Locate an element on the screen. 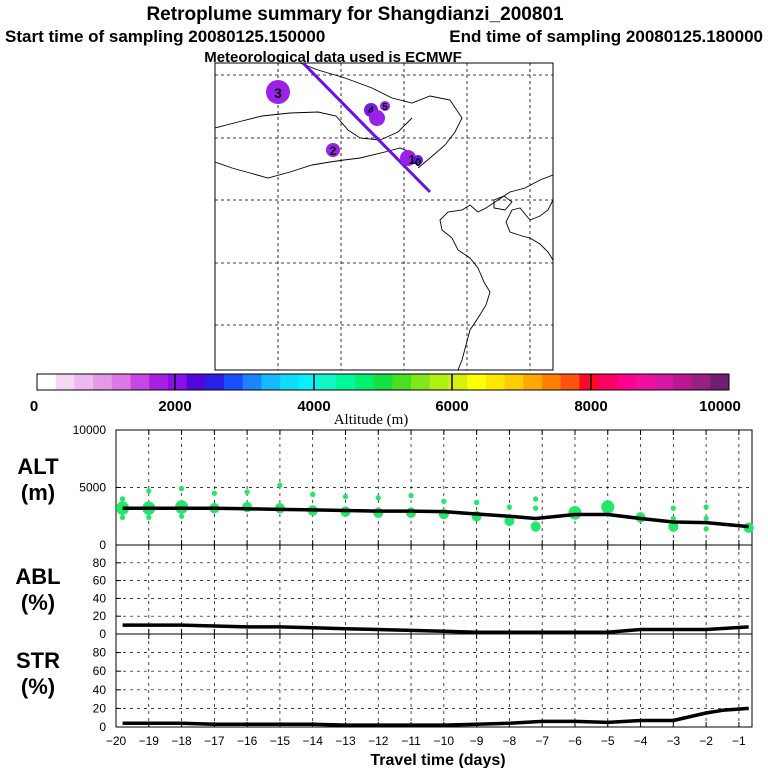 The image size is (768, 768). x-tick-label: −17 is located at coordinates (214, 741).